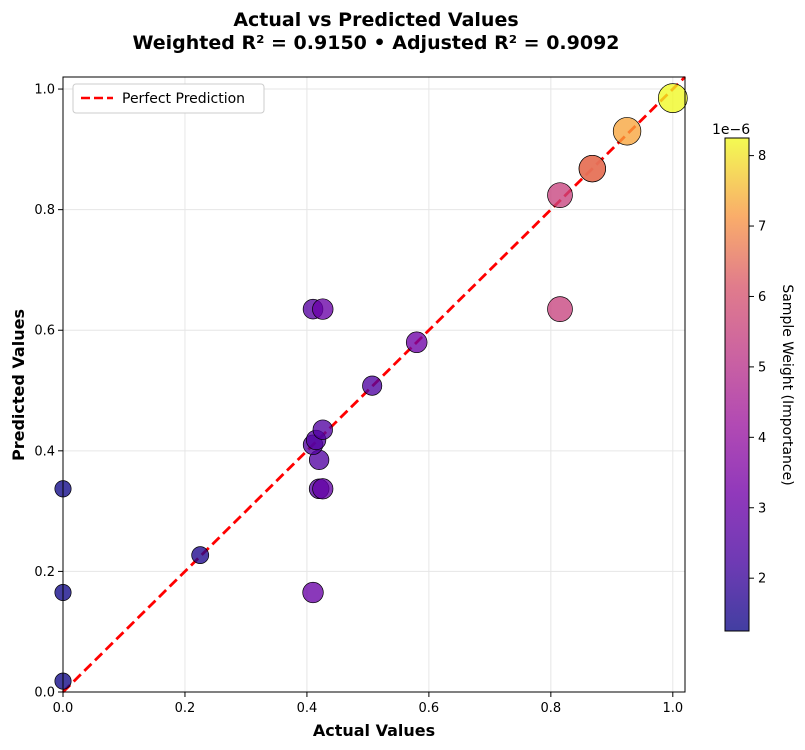 The image size is (805, 750). What do you see at coordinates (44, 210) in the screenshot?
I see `y-tick-label: 0.8` at bounding box center [44, 210].